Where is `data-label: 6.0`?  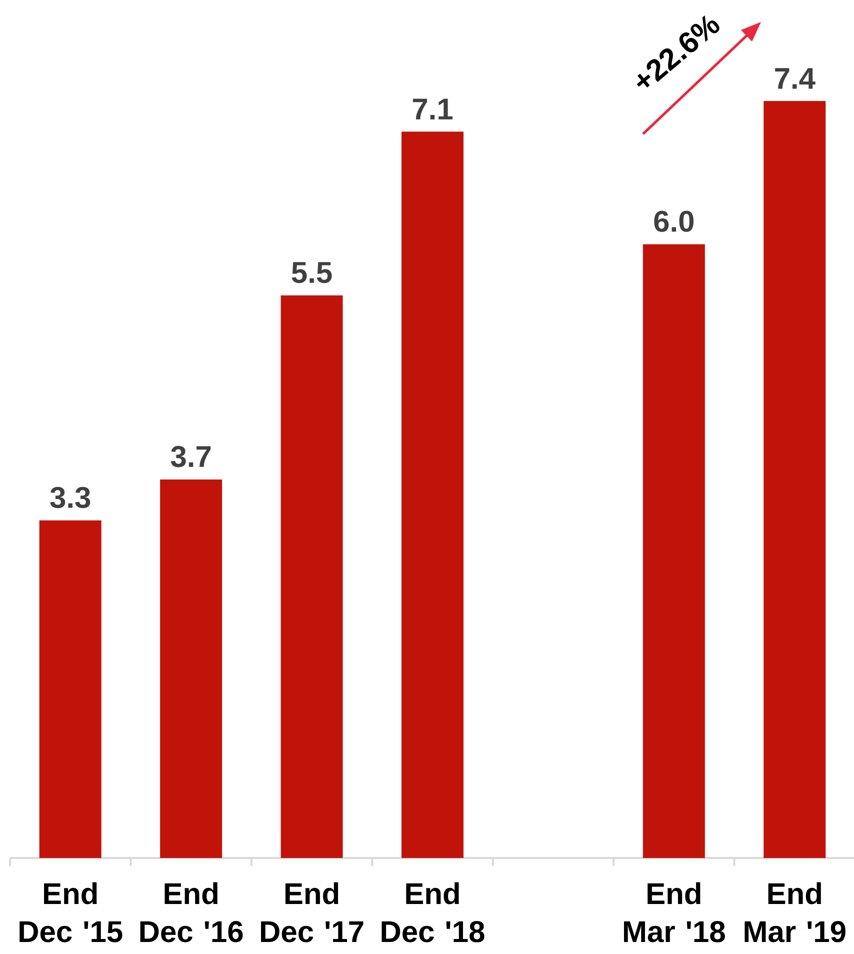
data-label: 6.0 is located at coordinates (674, 221).